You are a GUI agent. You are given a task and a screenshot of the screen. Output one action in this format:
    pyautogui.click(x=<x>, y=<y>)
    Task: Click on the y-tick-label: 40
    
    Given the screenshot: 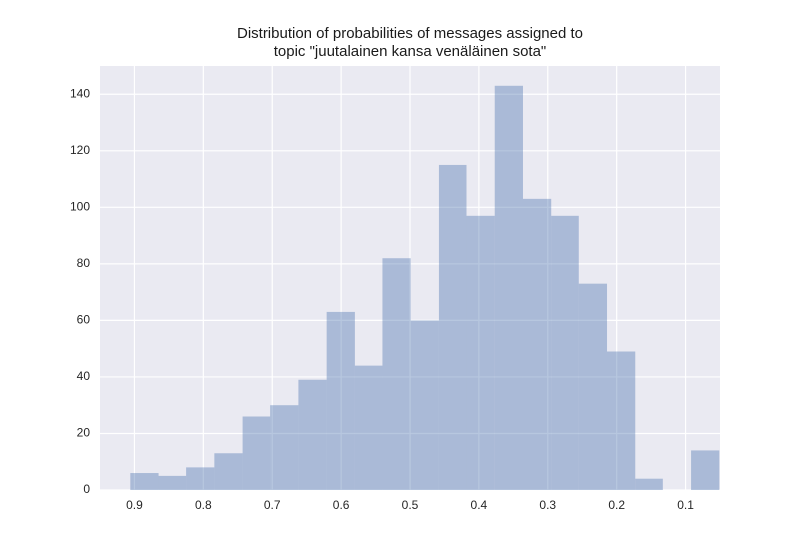 What is the action you would take?
    pyautogui.click(x=84, y=376)
    